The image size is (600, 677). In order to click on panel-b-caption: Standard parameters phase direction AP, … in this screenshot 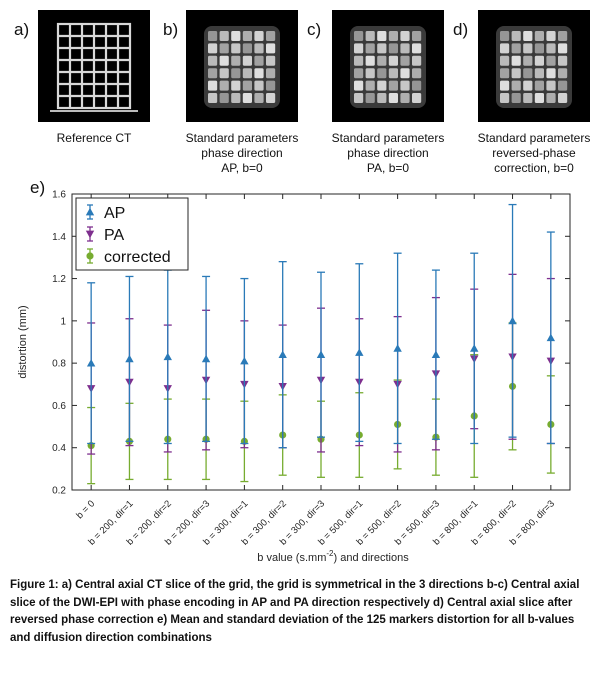, I will do `click(242, 153)`.